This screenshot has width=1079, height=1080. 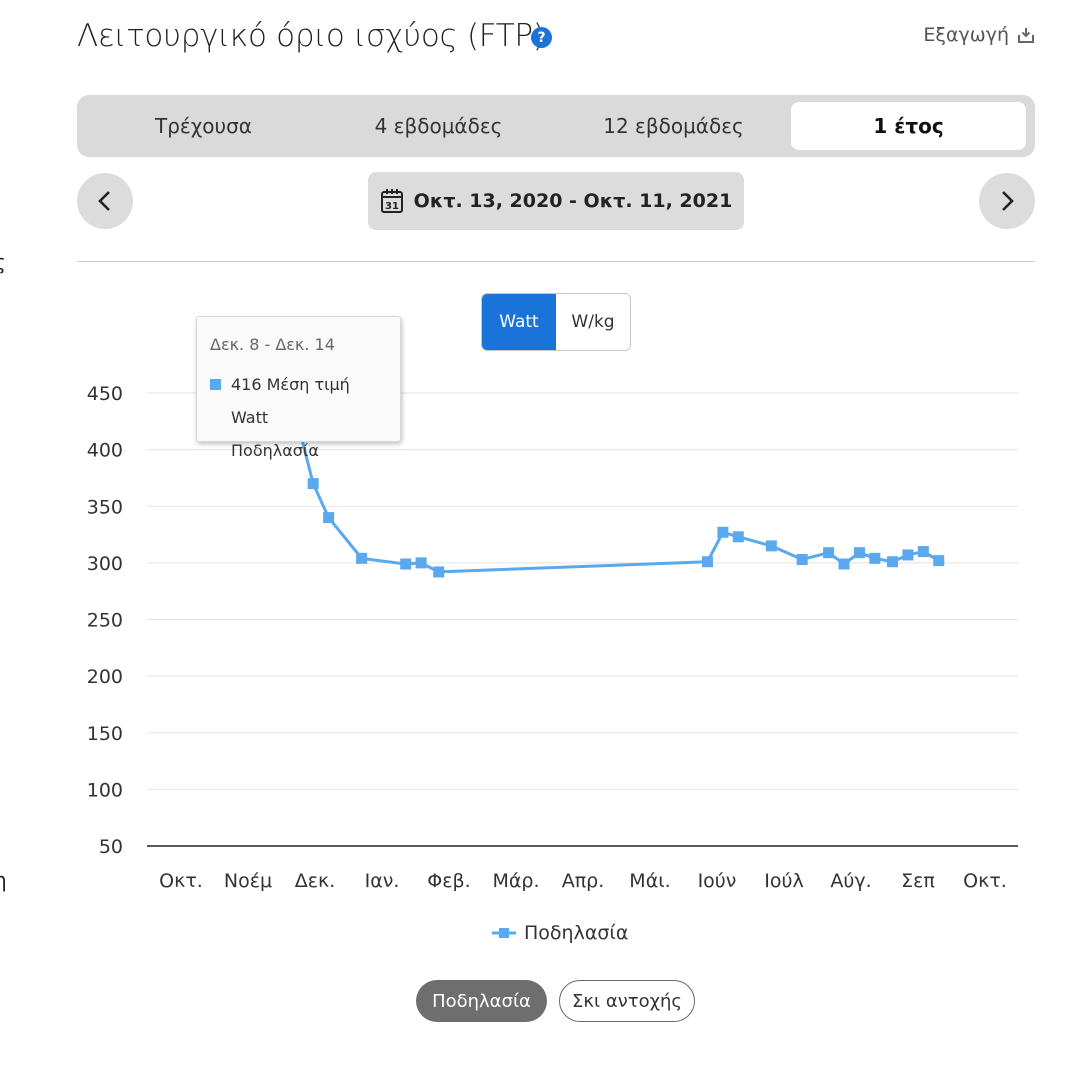 I want to click on tab-1-year: 1 έτος, so click(x=908, y=126).